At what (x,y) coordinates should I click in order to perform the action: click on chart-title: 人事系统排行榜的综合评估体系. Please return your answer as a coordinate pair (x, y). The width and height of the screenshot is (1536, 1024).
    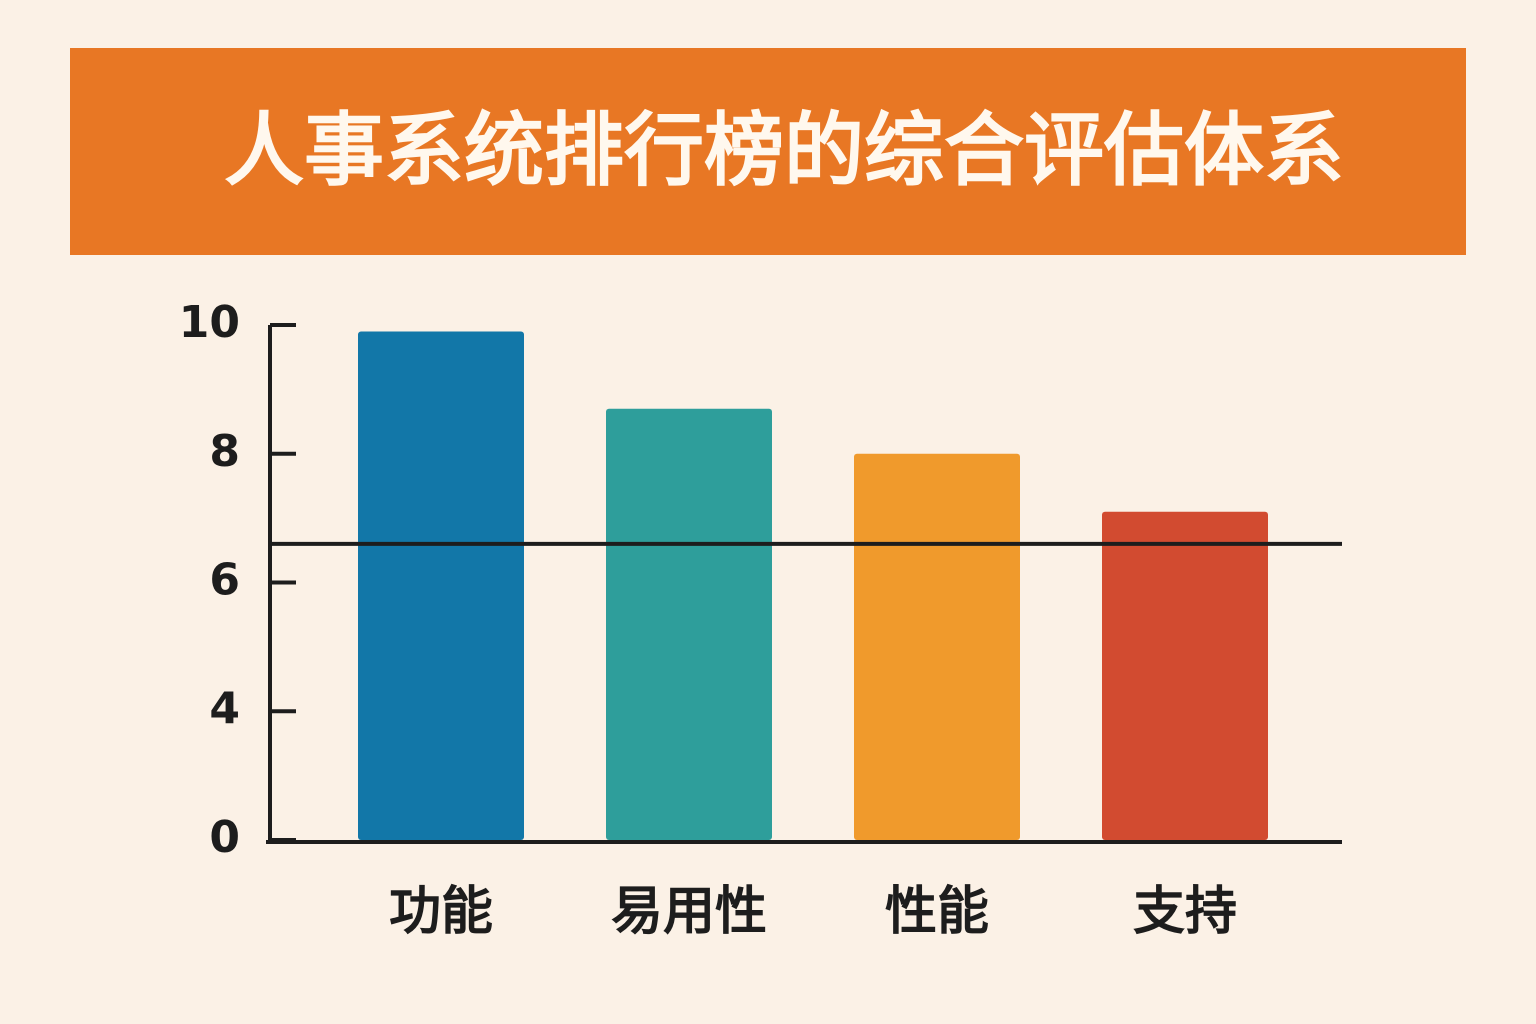
    Looking at the image, I should click on (784, 150).